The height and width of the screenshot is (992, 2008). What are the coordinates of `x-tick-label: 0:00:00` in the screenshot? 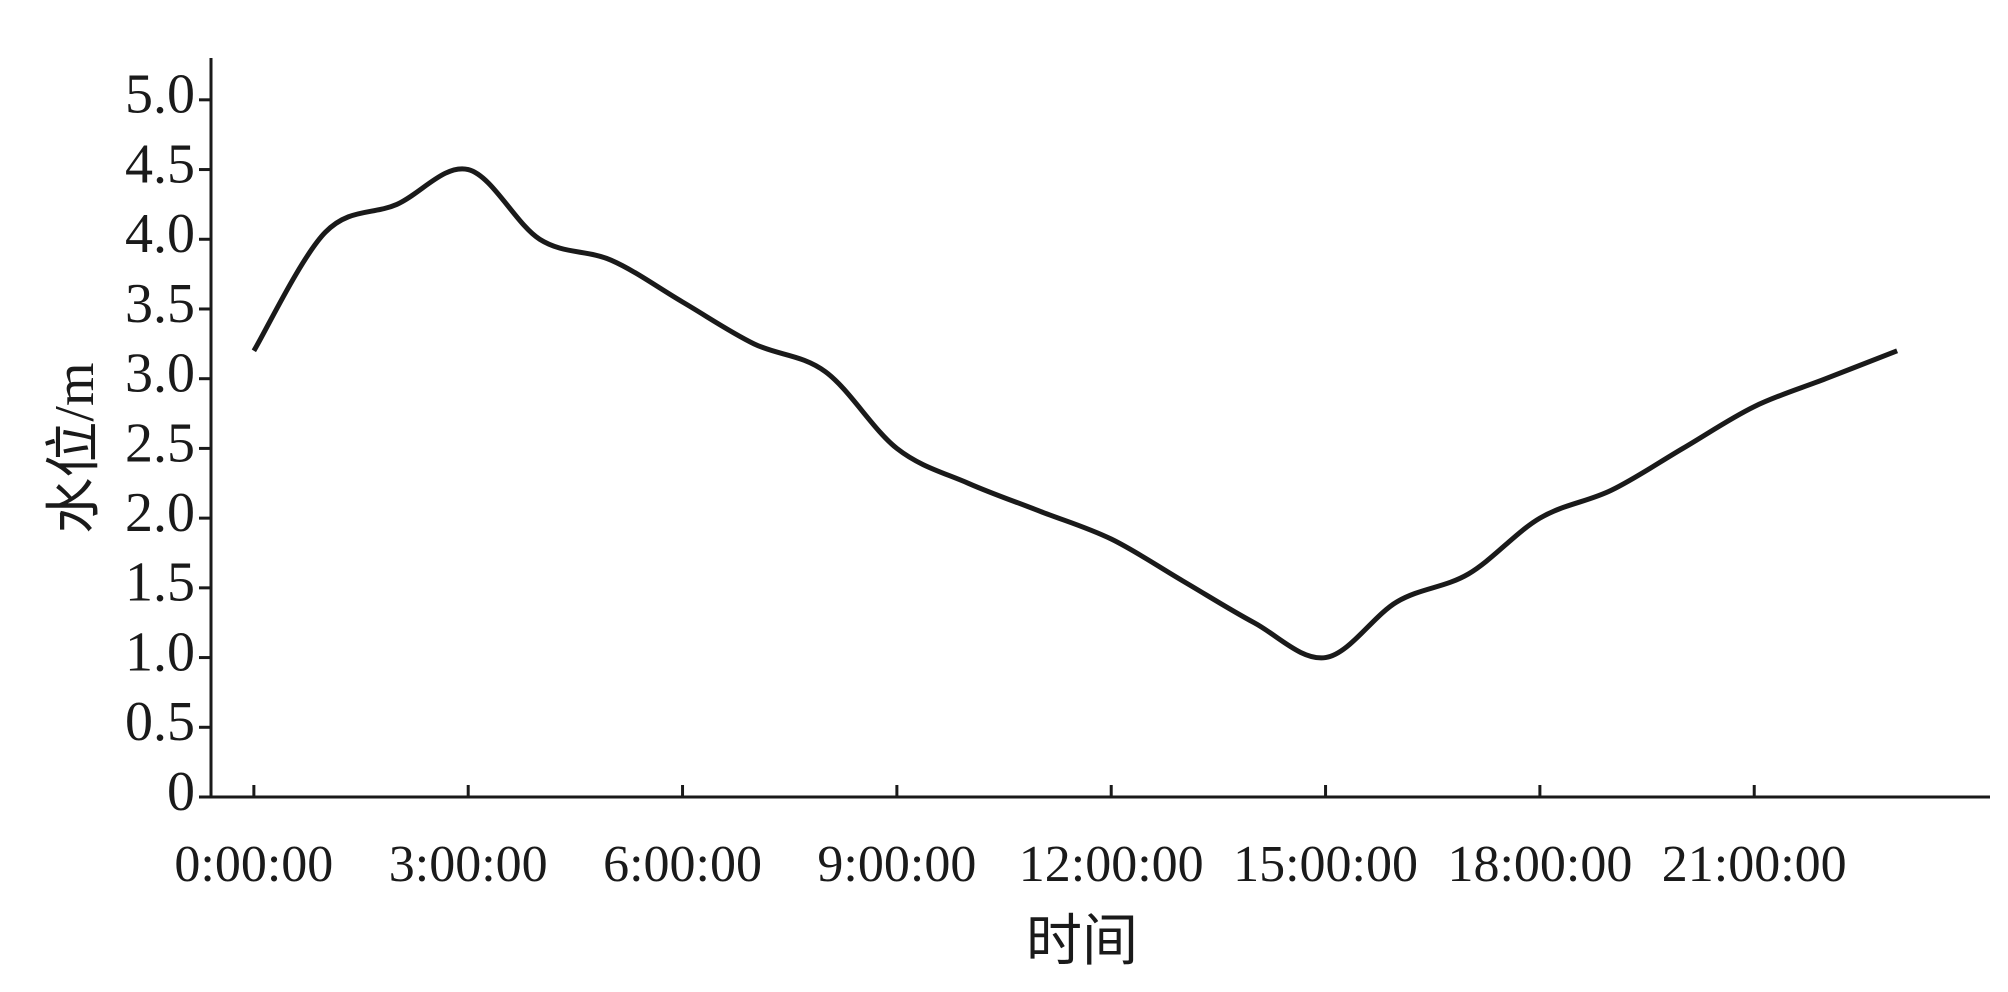 It's located at (253, 864).